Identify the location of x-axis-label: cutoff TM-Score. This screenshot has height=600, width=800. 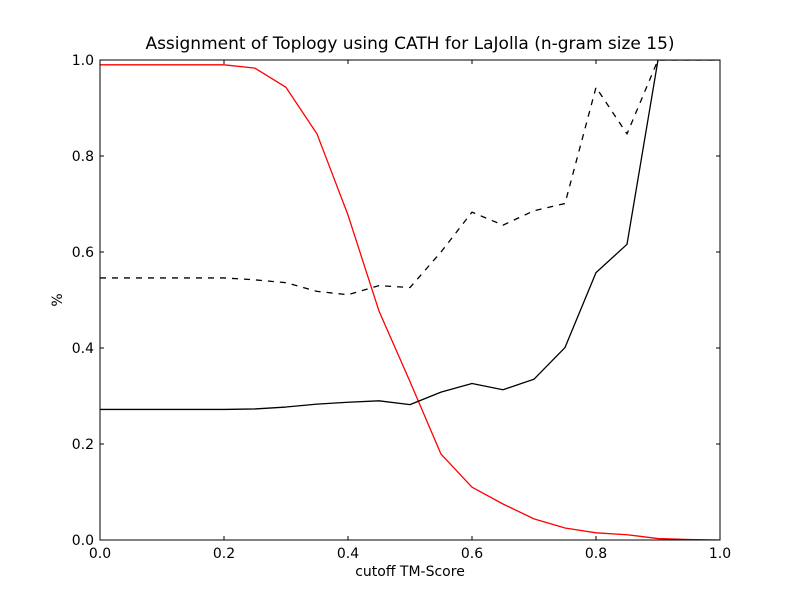
(410, 572).